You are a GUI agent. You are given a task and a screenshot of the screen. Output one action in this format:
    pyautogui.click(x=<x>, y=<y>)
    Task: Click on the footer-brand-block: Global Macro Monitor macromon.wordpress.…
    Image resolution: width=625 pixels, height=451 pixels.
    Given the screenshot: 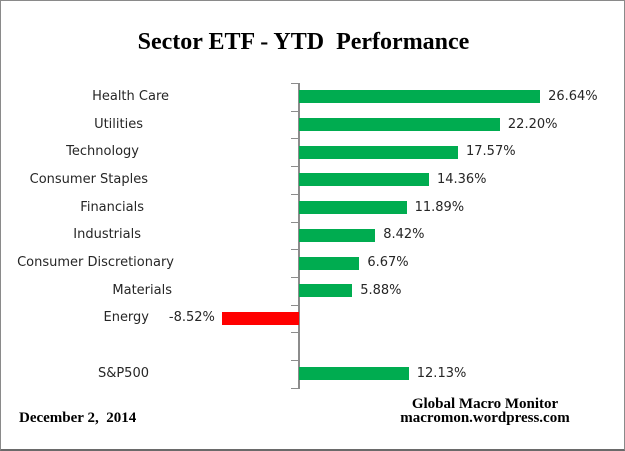 What is the action you would take?
    pyautogui.click(x=485, y=411)
    